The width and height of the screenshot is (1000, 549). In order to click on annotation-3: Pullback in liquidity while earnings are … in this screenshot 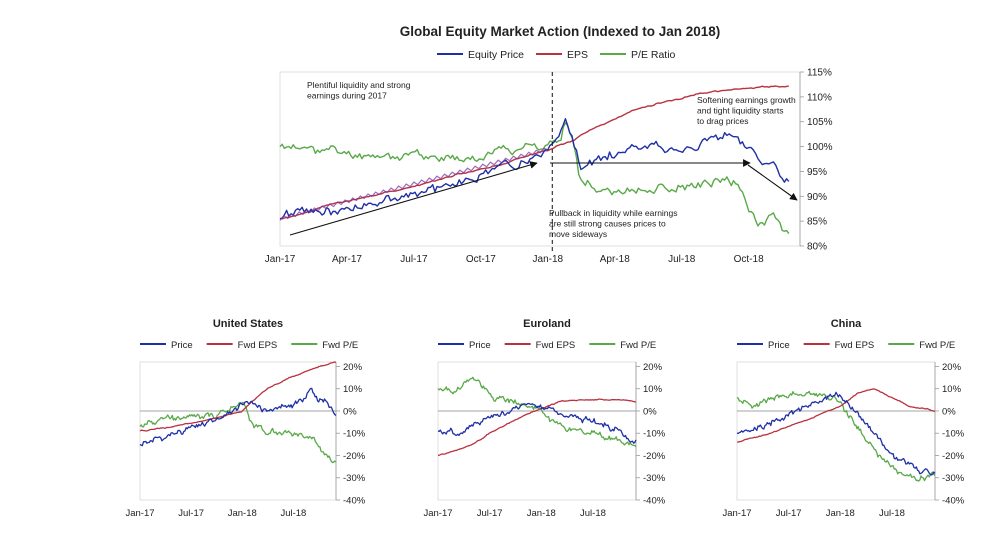, I will do `click(613, 223)`.